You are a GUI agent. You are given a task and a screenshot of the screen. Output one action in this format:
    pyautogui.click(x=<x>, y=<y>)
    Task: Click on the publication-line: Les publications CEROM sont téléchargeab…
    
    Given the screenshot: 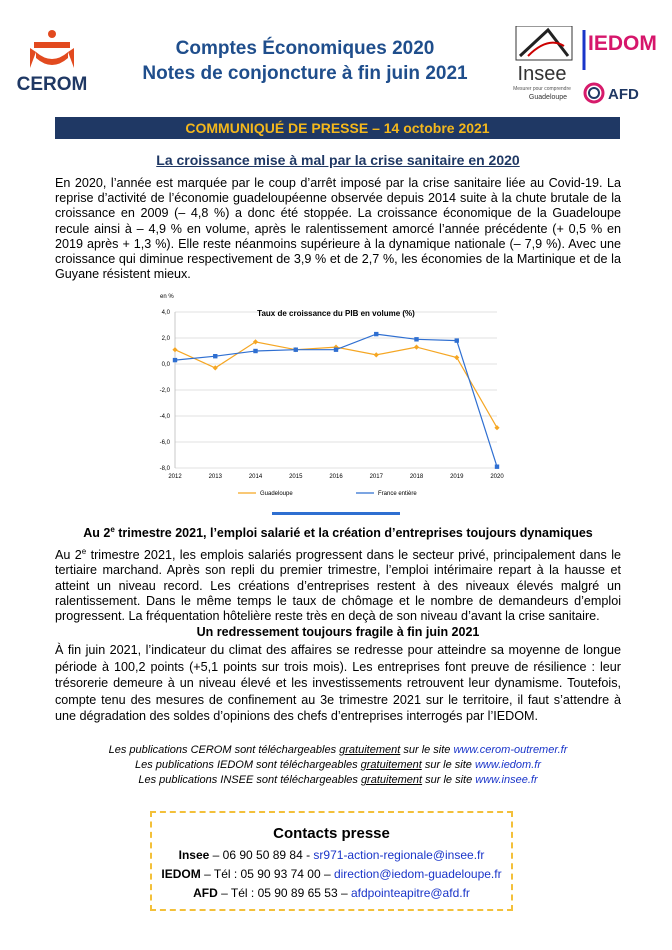 What is the action you would take?
    pyautogui.click(x=338, y=750)
    